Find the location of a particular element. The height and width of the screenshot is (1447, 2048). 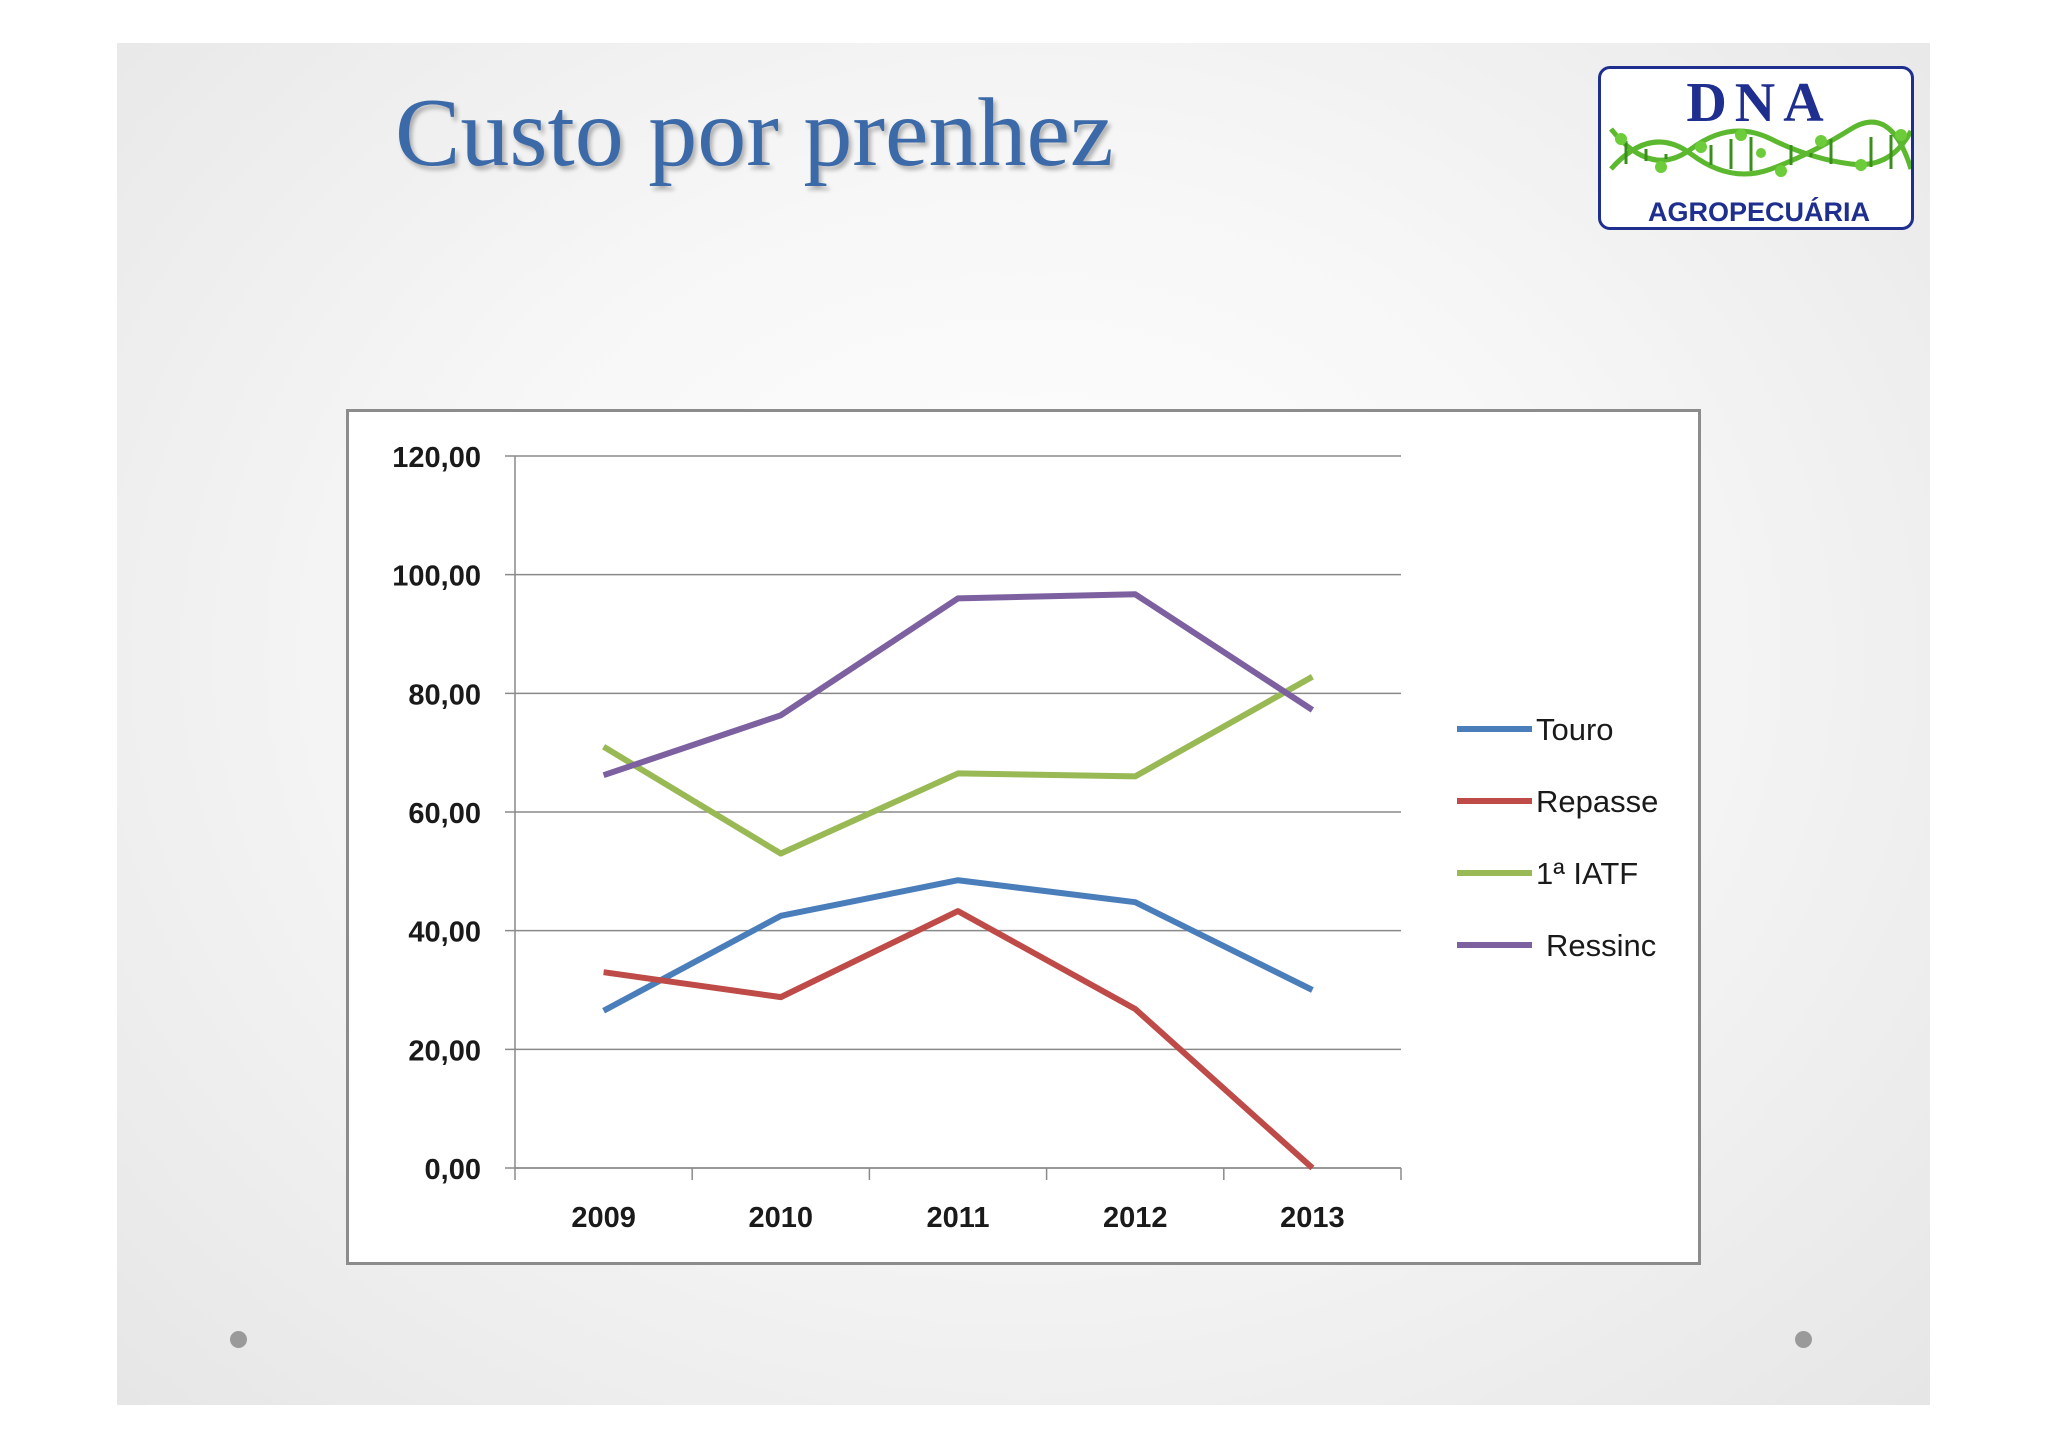

x-tick-label: 2013 is located at coordinates (1312, 1218).